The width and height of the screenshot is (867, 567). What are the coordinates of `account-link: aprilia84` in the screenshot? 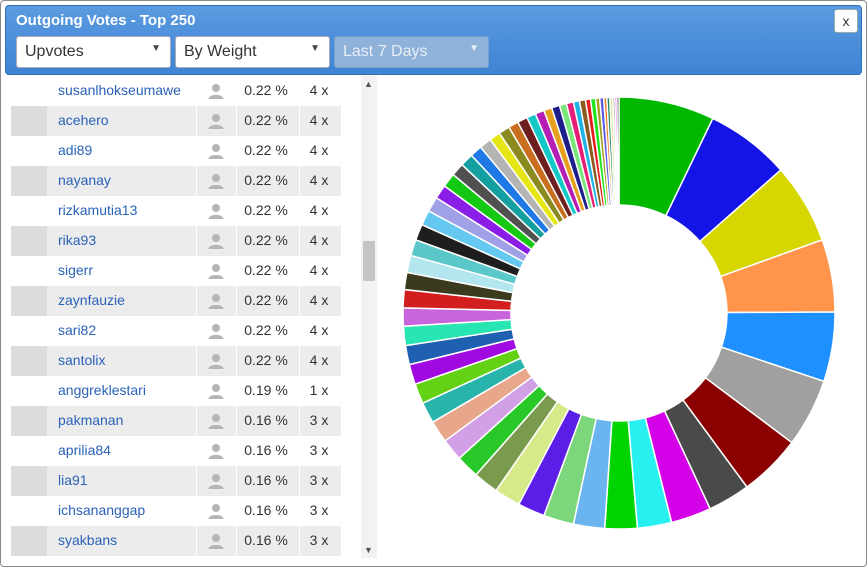 It's located at (84, 450).